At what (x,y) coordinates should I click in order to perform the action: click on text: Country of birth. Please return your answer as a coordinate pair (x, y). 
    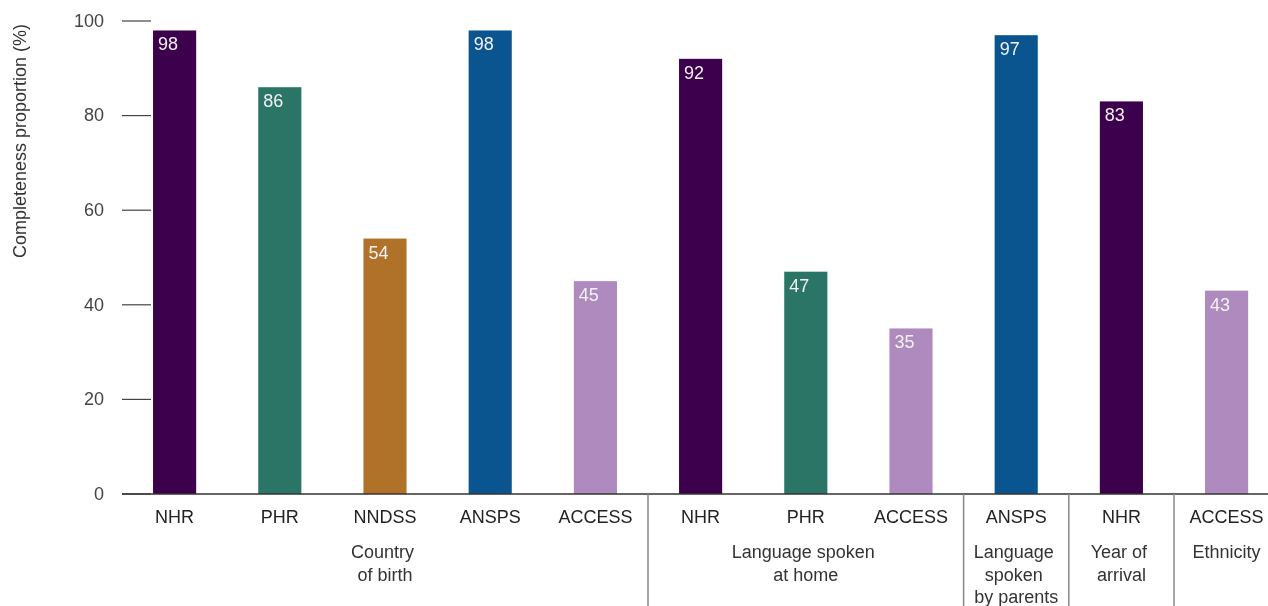
    Looking at the image, I should click on (385, 563).